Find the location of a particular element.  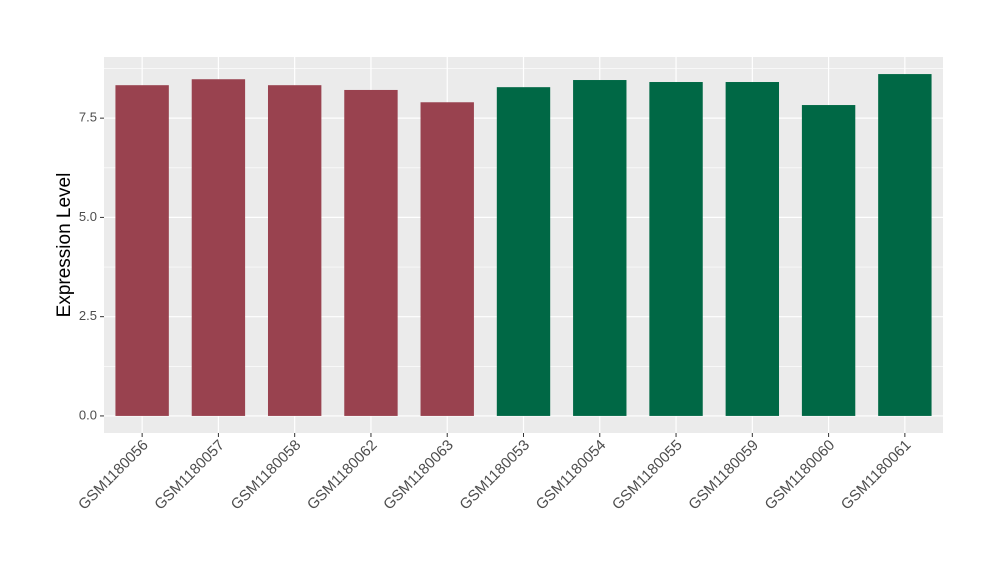

x-tick-label: GSM1180058 is located at coordinates (266, 475).